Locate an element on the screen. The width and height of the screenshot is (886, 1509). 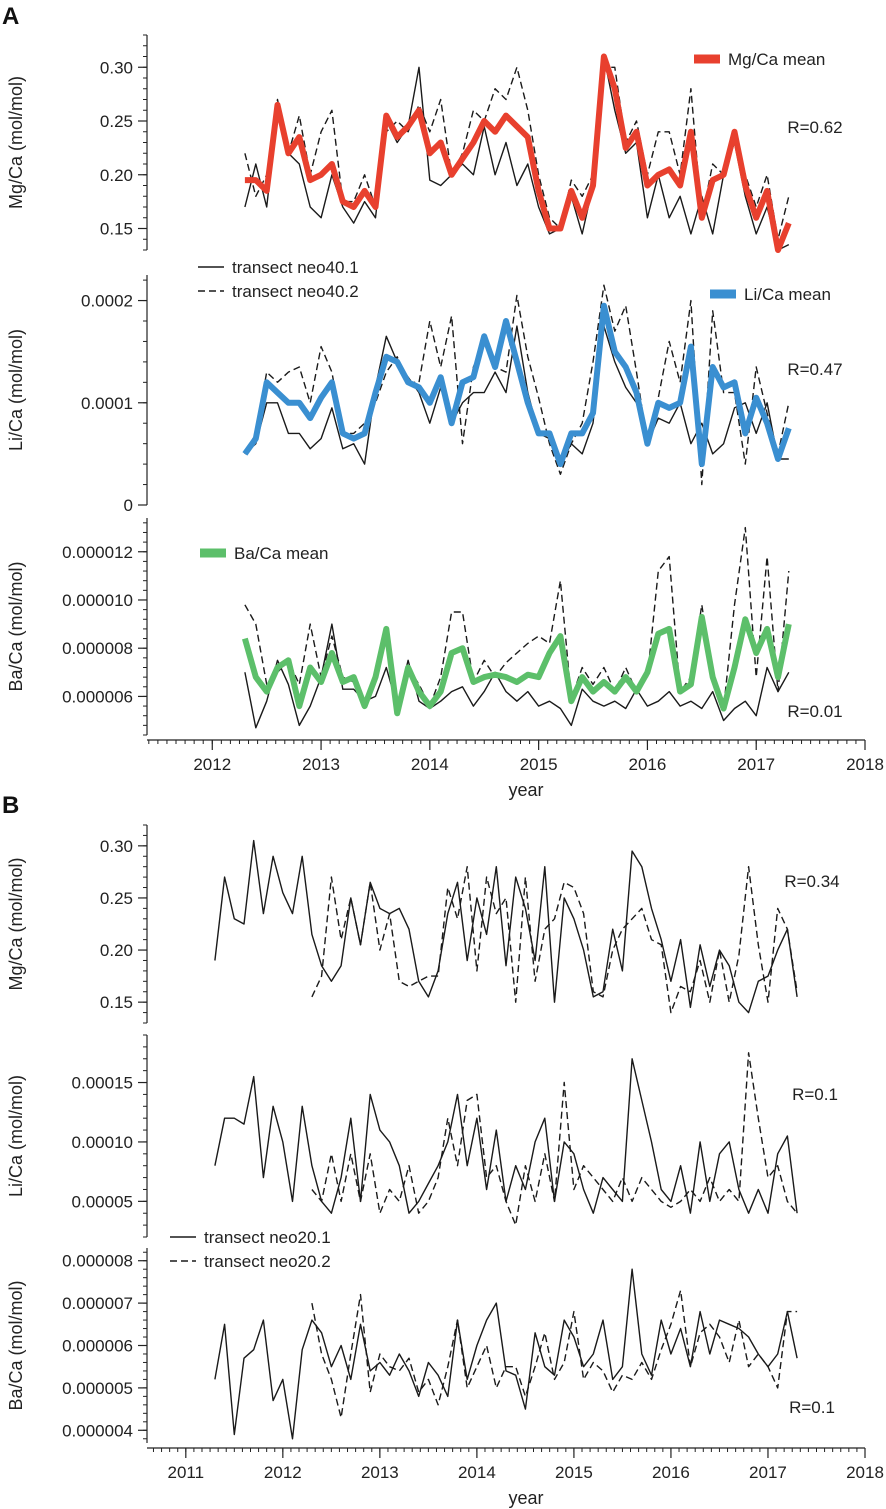
legend-mgca-mean-label: Mg/Ca mean is located at coordinates (776, 59).